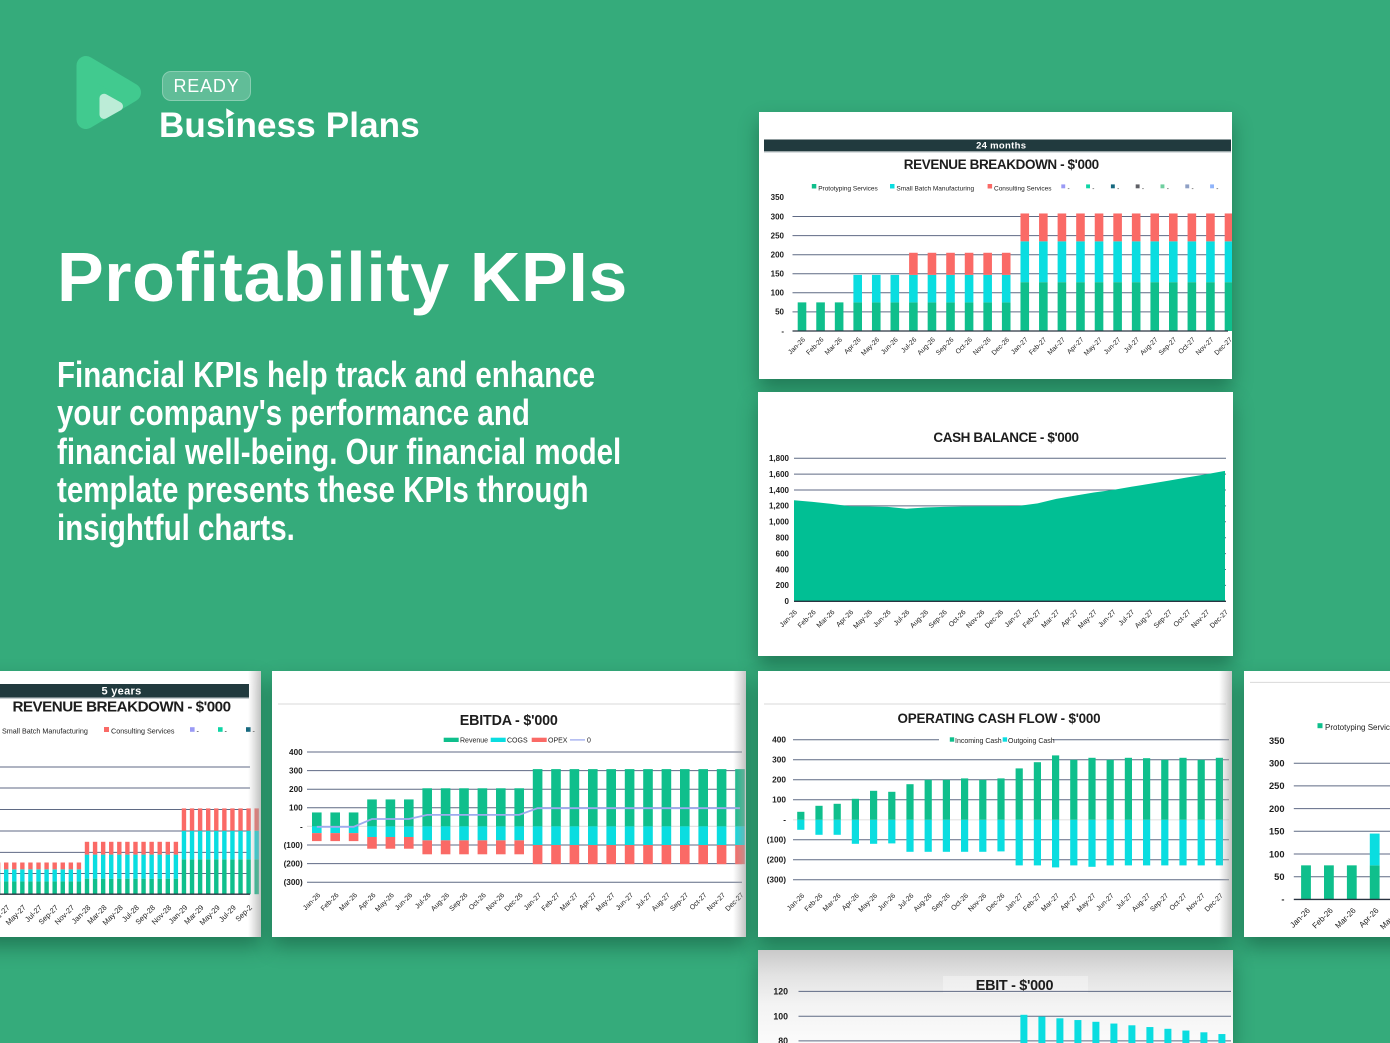 The width and height of the screenshot is (1390, 1043). I want to click on svg-text: 5 years, so click(121, 692).